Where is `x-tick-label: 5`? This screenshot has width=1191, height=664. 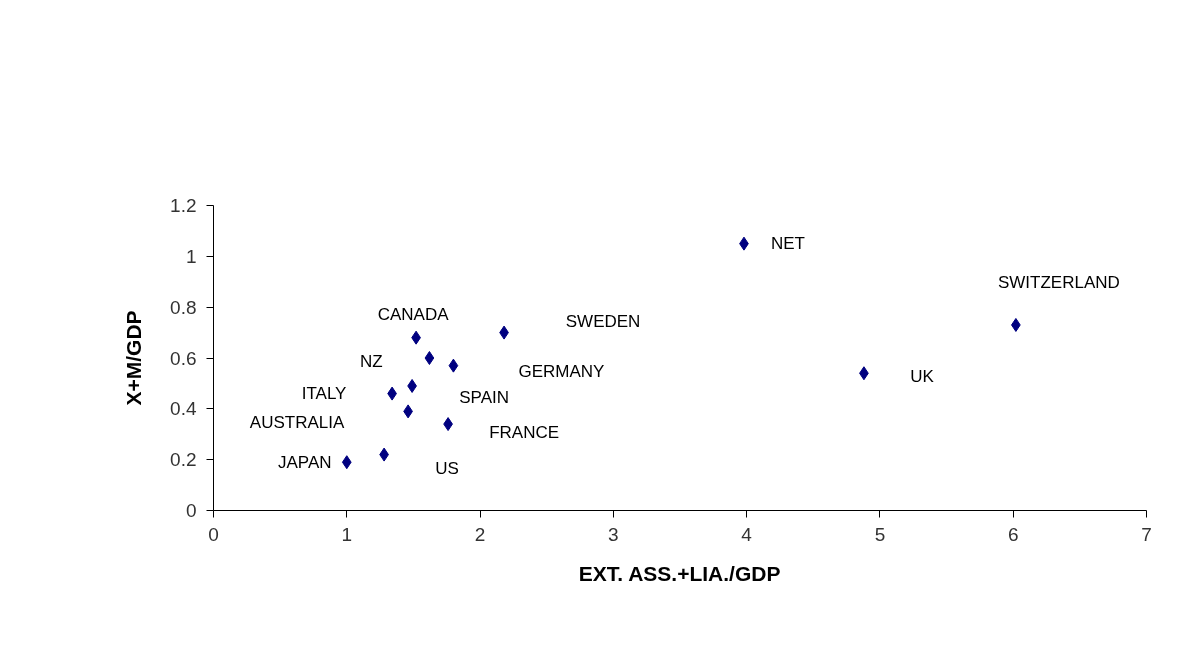
x-tick-label: 5 is located at coordinates (880, 534).